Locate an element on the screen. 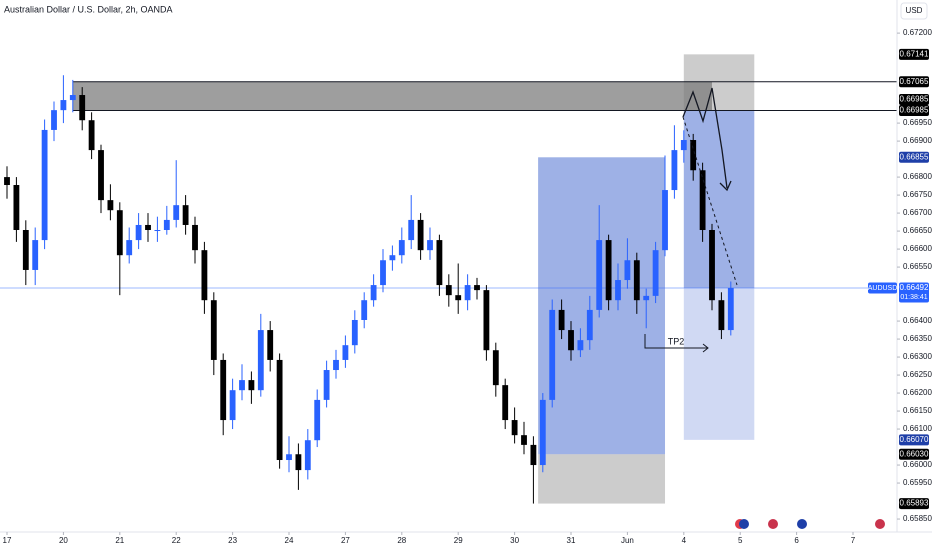  price-label: 0.66855 is located at coordinates (914, 156).